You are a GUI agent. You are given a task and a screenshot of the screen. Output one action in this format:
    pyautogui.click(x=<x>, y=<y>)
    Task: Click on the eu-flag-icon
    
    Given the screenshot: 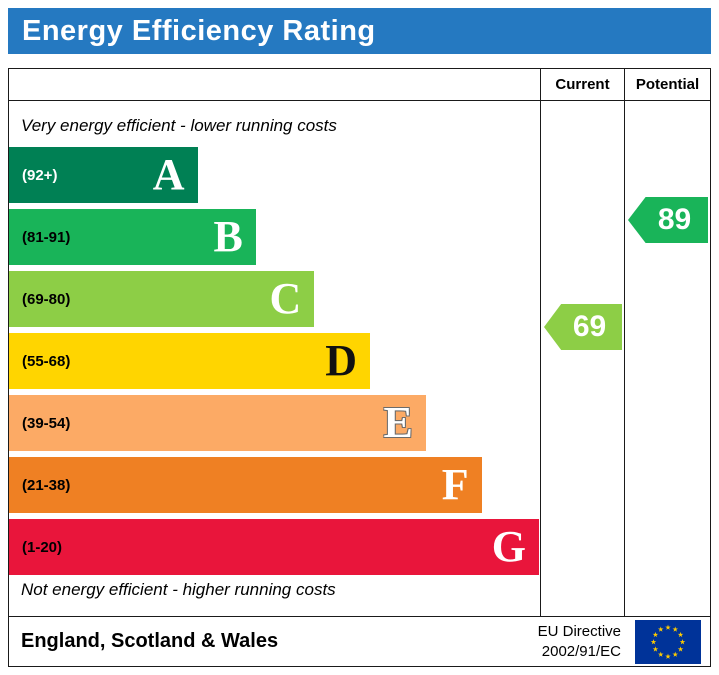 What is the action you would take?
    pyautogui.click(x=668, y=641)
    